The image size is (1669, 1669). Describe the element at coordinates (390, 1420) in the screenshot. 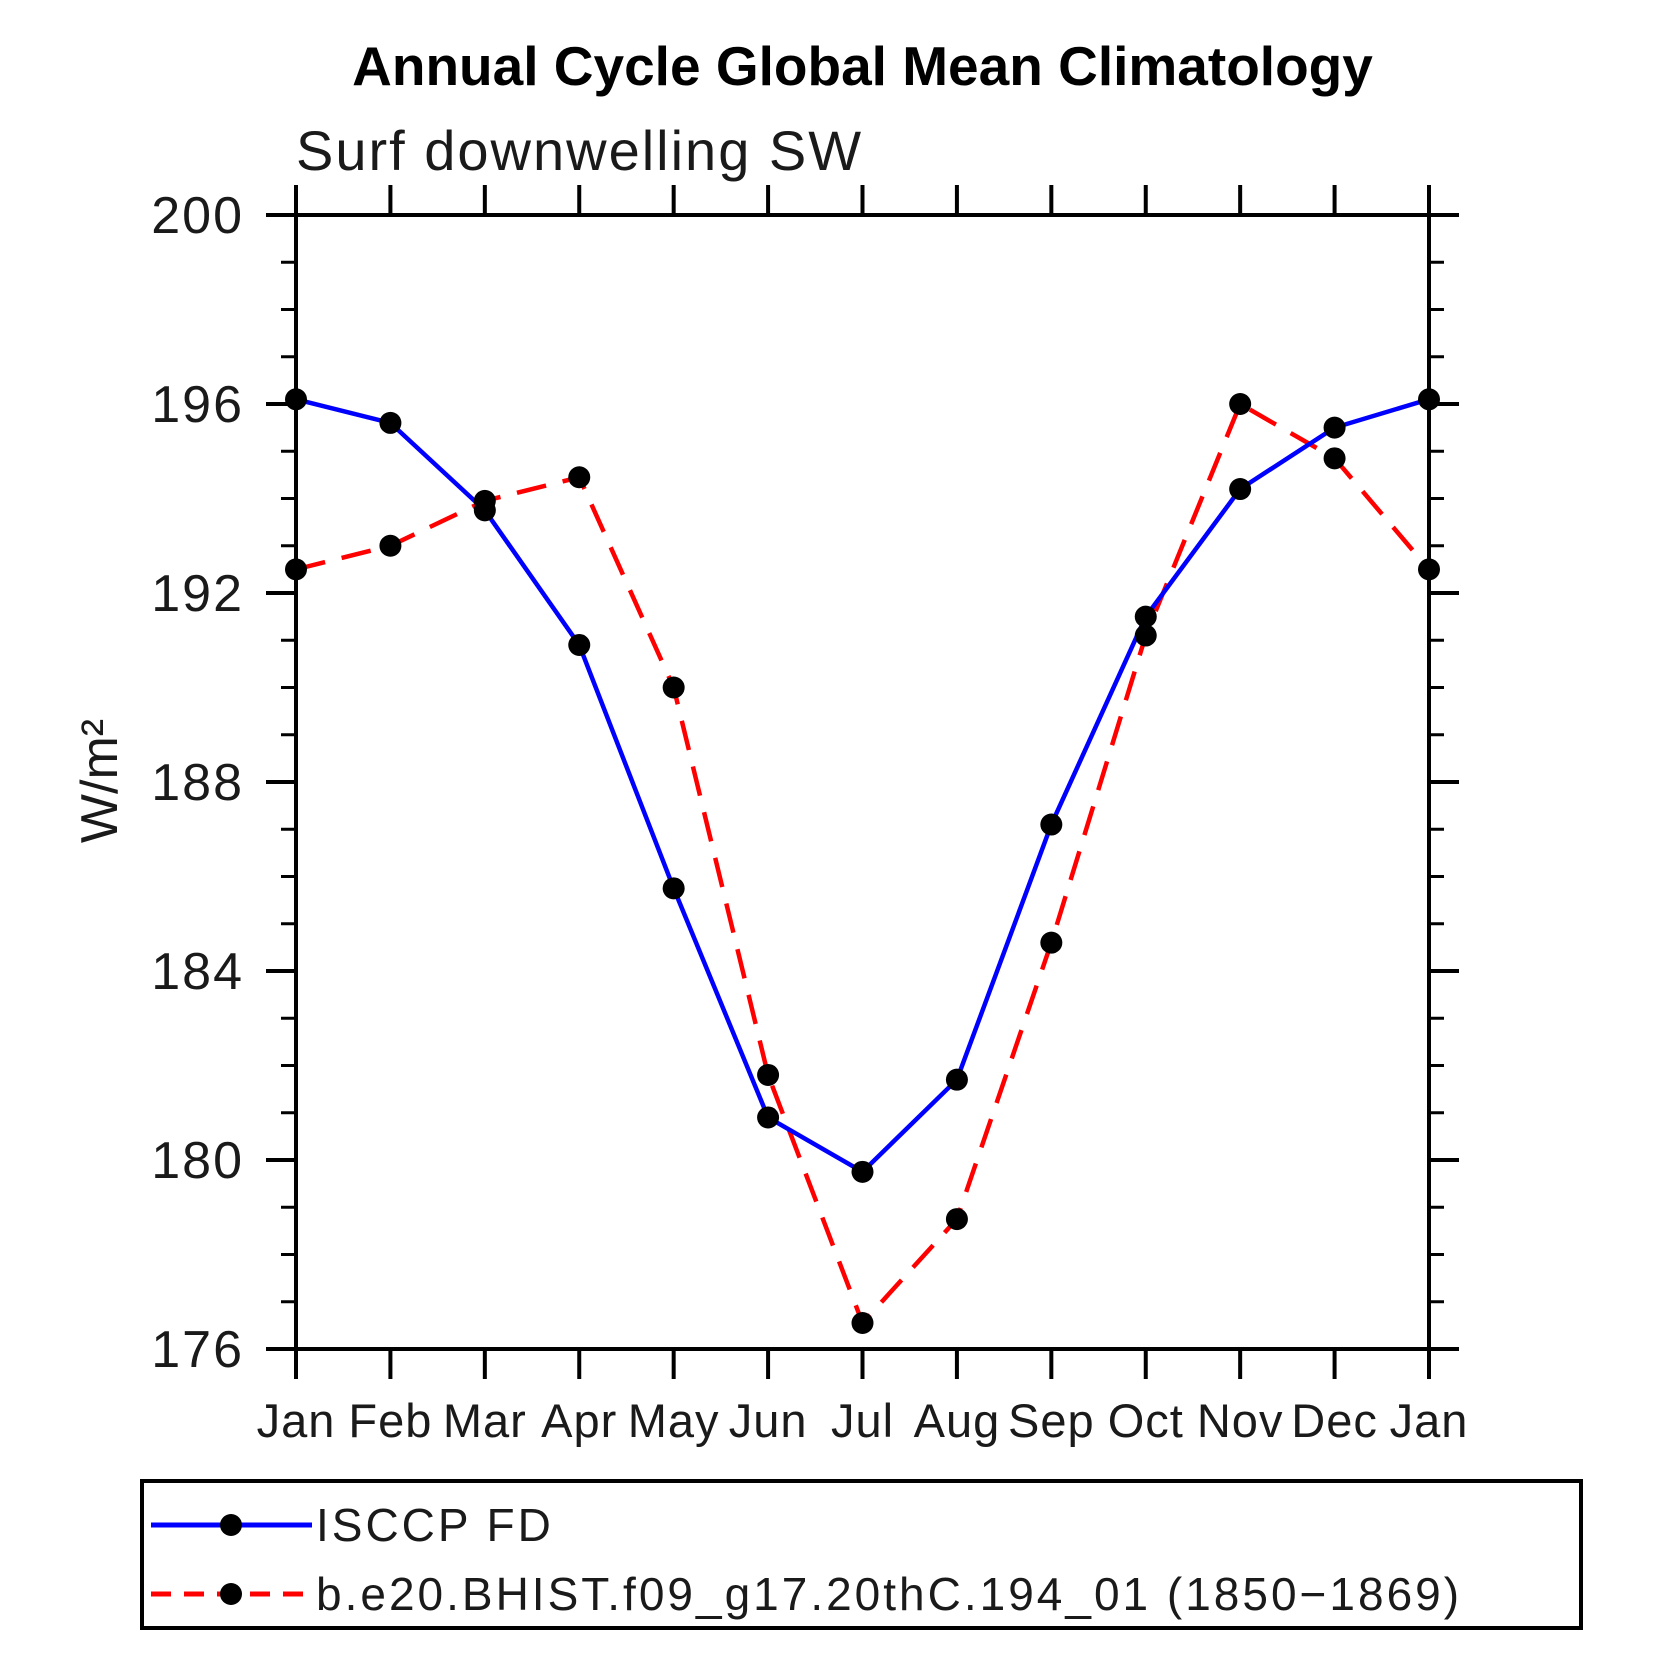

I see `x-tick-label: Feb` at that location.